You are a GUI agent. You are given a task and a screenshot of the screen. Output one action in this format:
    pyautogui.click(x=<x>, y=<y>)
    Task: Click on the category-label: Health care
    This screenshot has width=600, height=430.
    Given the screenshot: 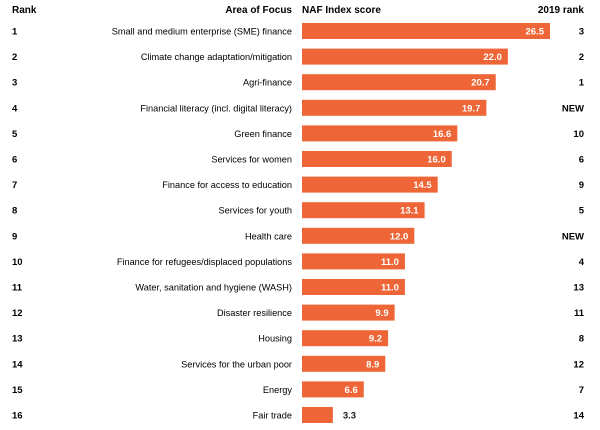 What is the action you would take?
    pyautogui.click(x=268, y=236)
    